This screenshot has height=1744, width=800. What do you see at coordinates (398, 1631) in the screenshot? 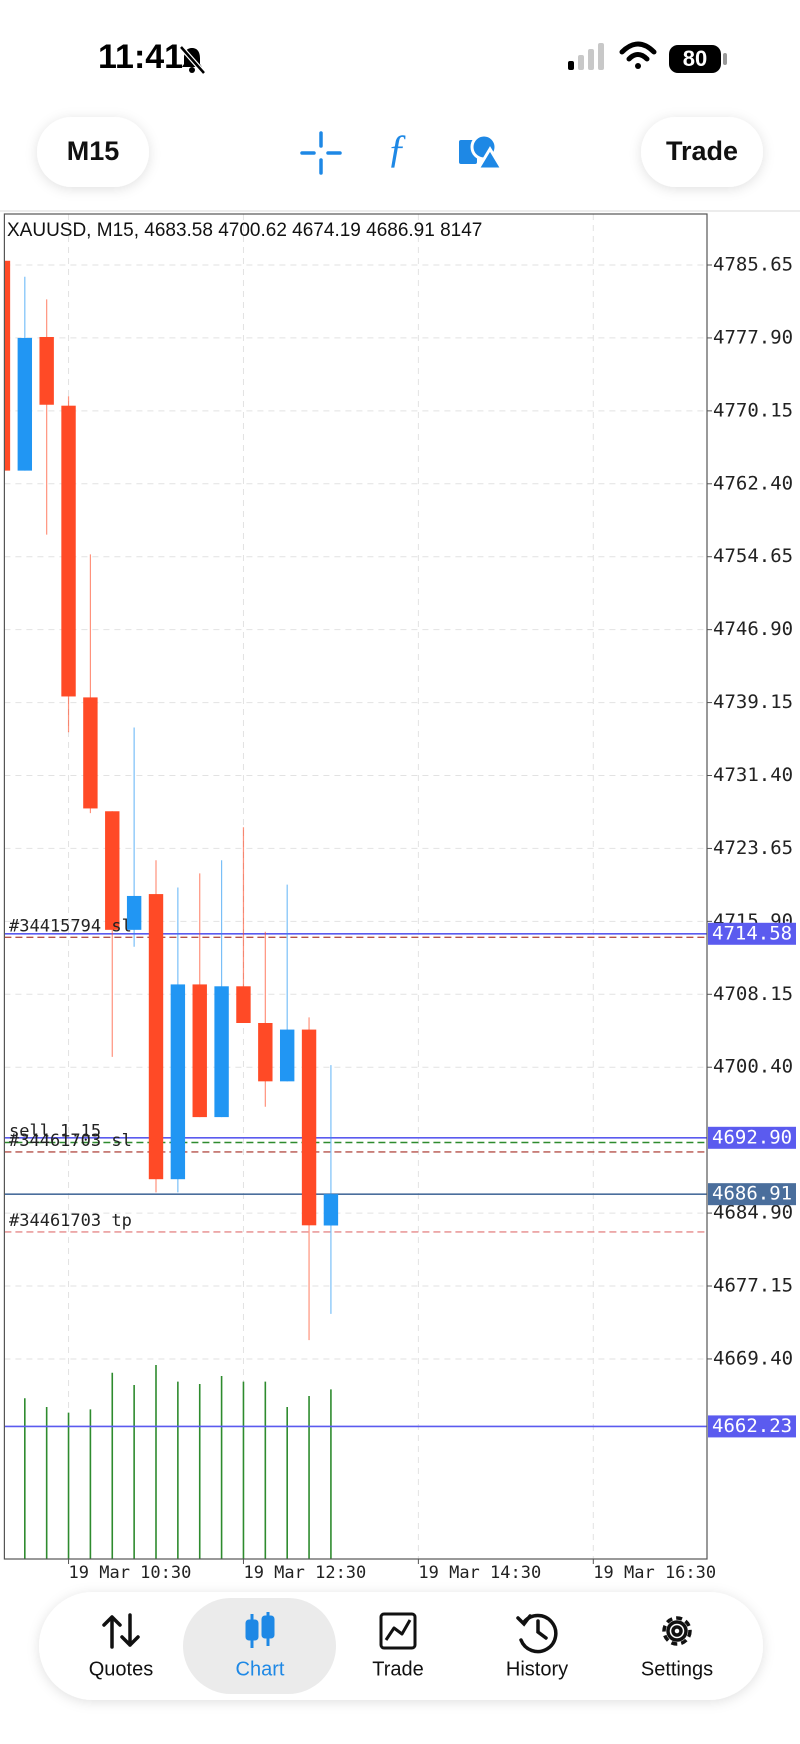
I see `trade-icon` at bounding box center [398, 1631].